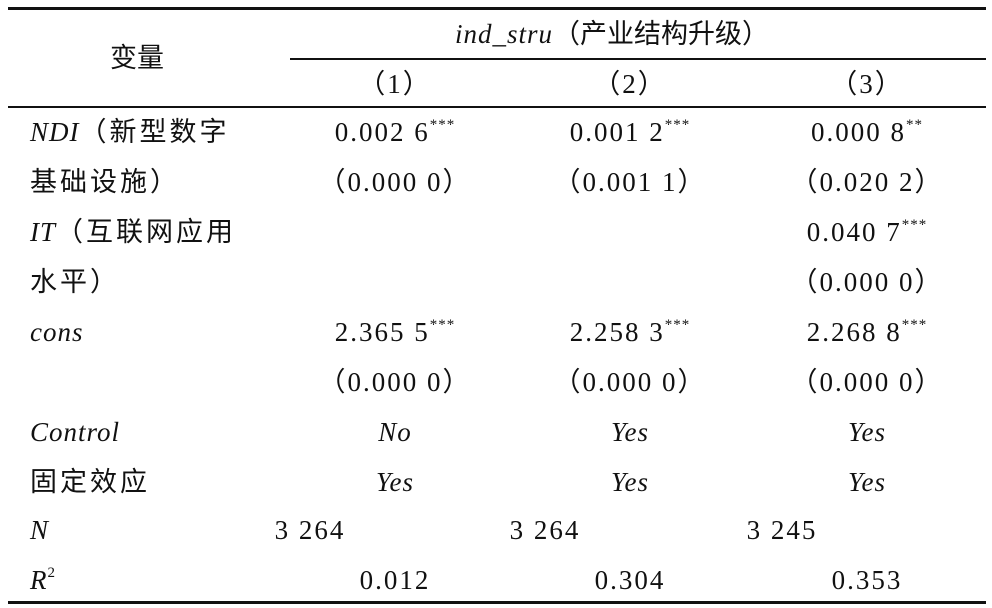 The image size is (992, 608). I want to click on cell-stars: **, so click(914, 125).